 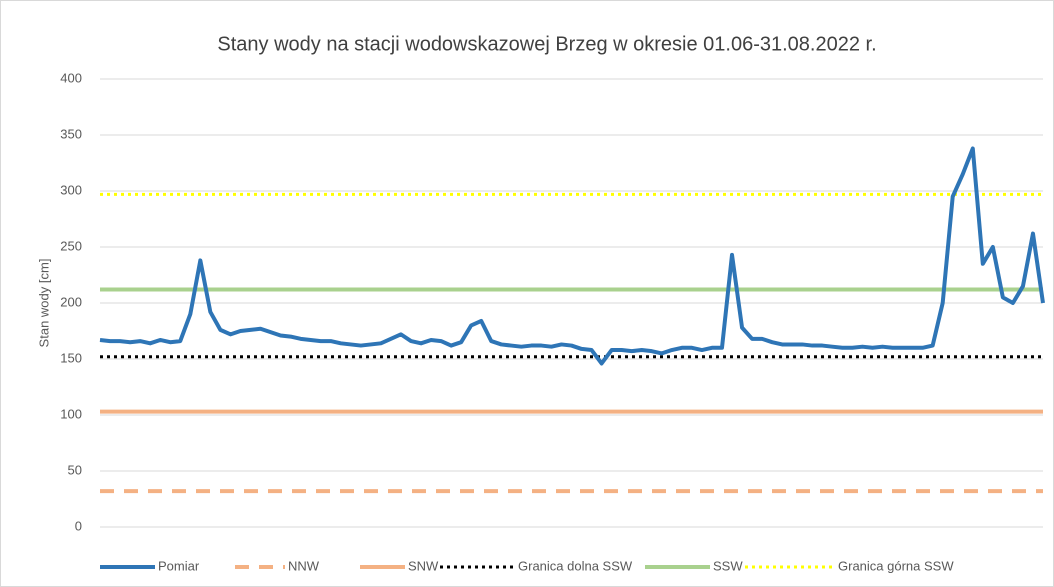 What do you see at coordinates (71, 357) in the screenshot?
I see `y-tick-label: 150` at bounding box center [71, 357].